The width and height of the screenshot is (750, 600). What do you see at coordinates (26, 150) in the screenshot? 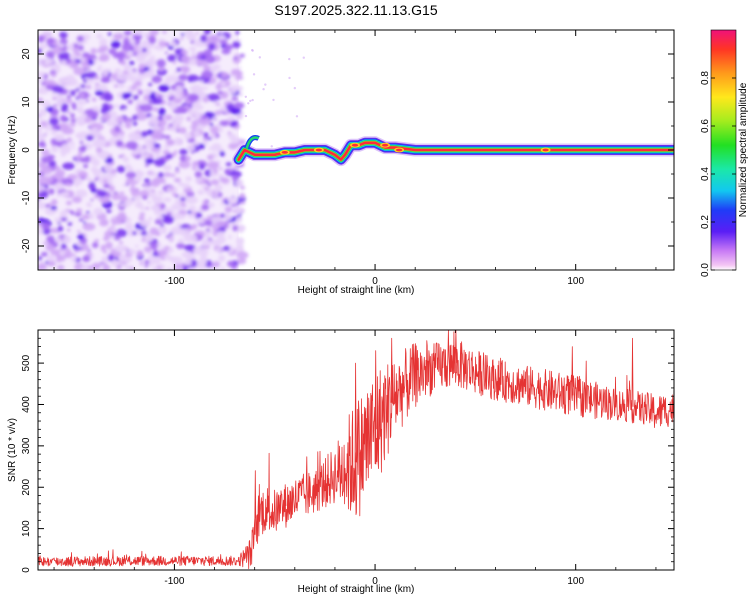
I see `spectrogram-y-tick-label: 0` at bounding box center [26, 150].